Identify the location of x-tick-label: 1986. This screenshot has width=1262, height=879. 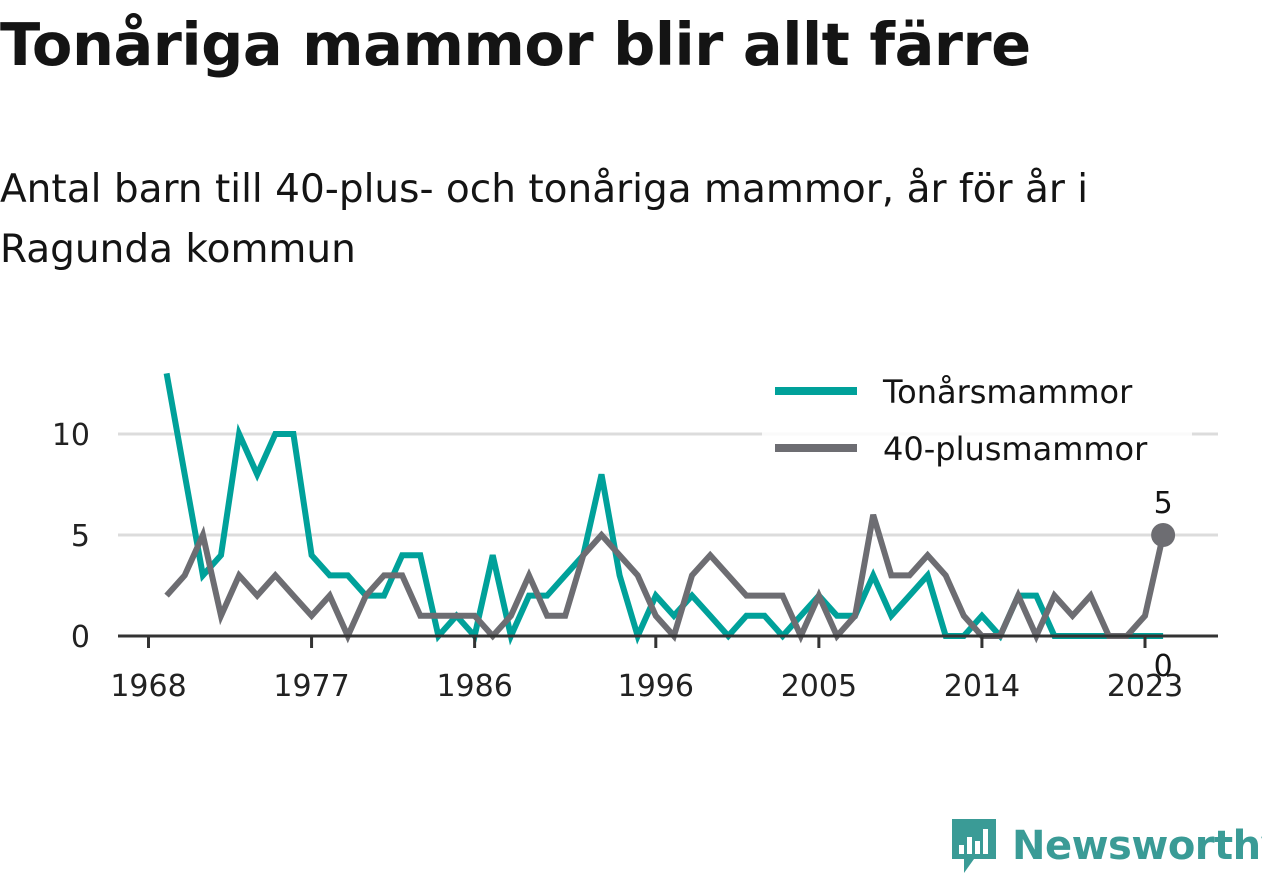
(474, 686).